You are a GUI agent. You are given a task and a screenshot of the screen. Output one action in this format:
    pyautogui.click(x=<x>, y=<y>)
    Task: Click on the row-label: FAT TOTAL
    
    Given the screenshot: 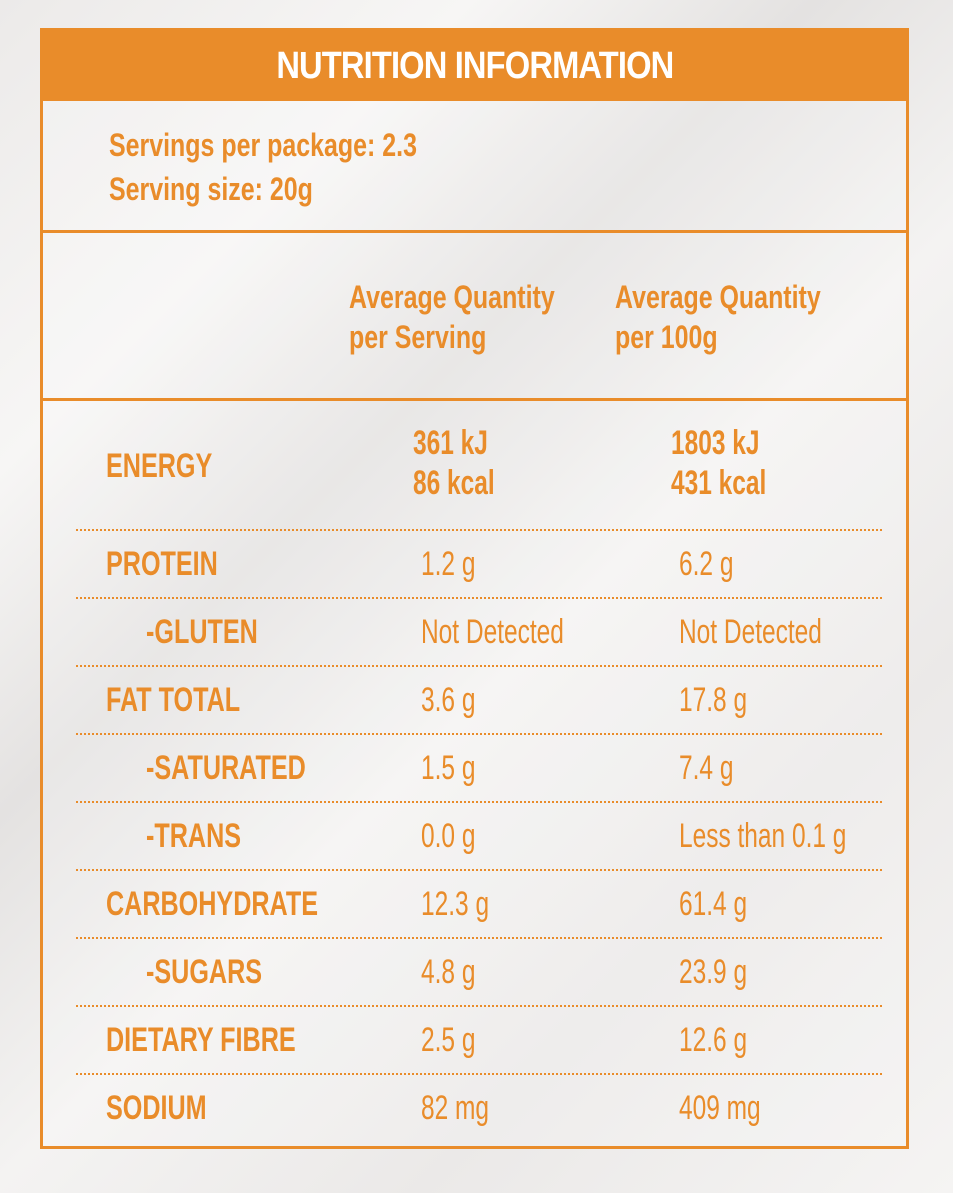 What is the action you would take?
    pyautogui.click(x=173, y=700)
    